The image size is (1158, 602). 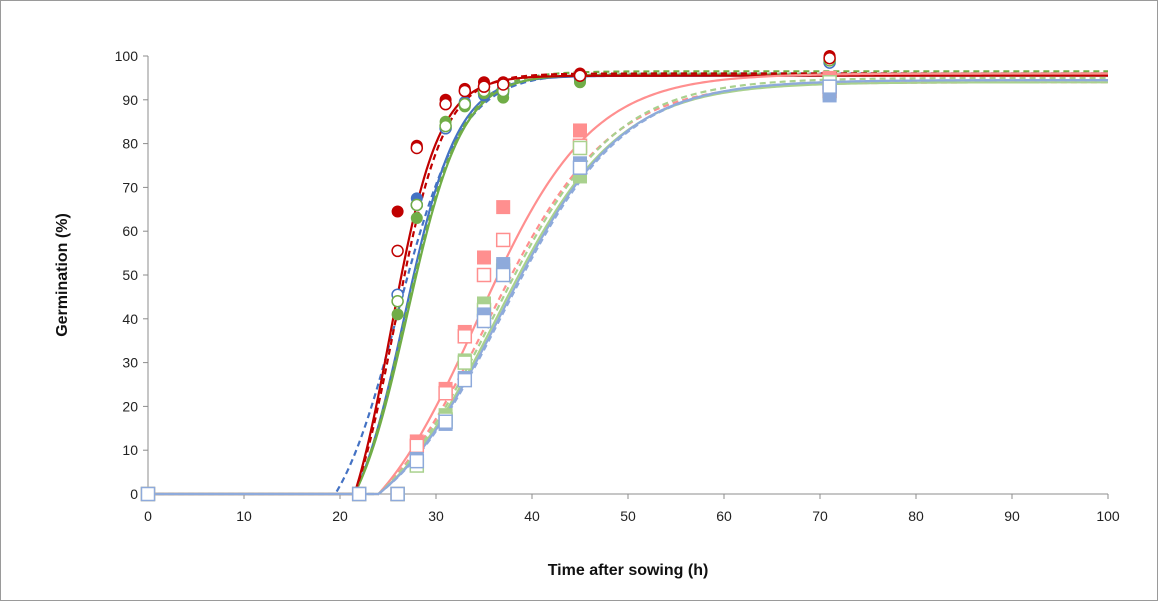 I want to click on y-tick-label: 40, so click(x=130, y=319).